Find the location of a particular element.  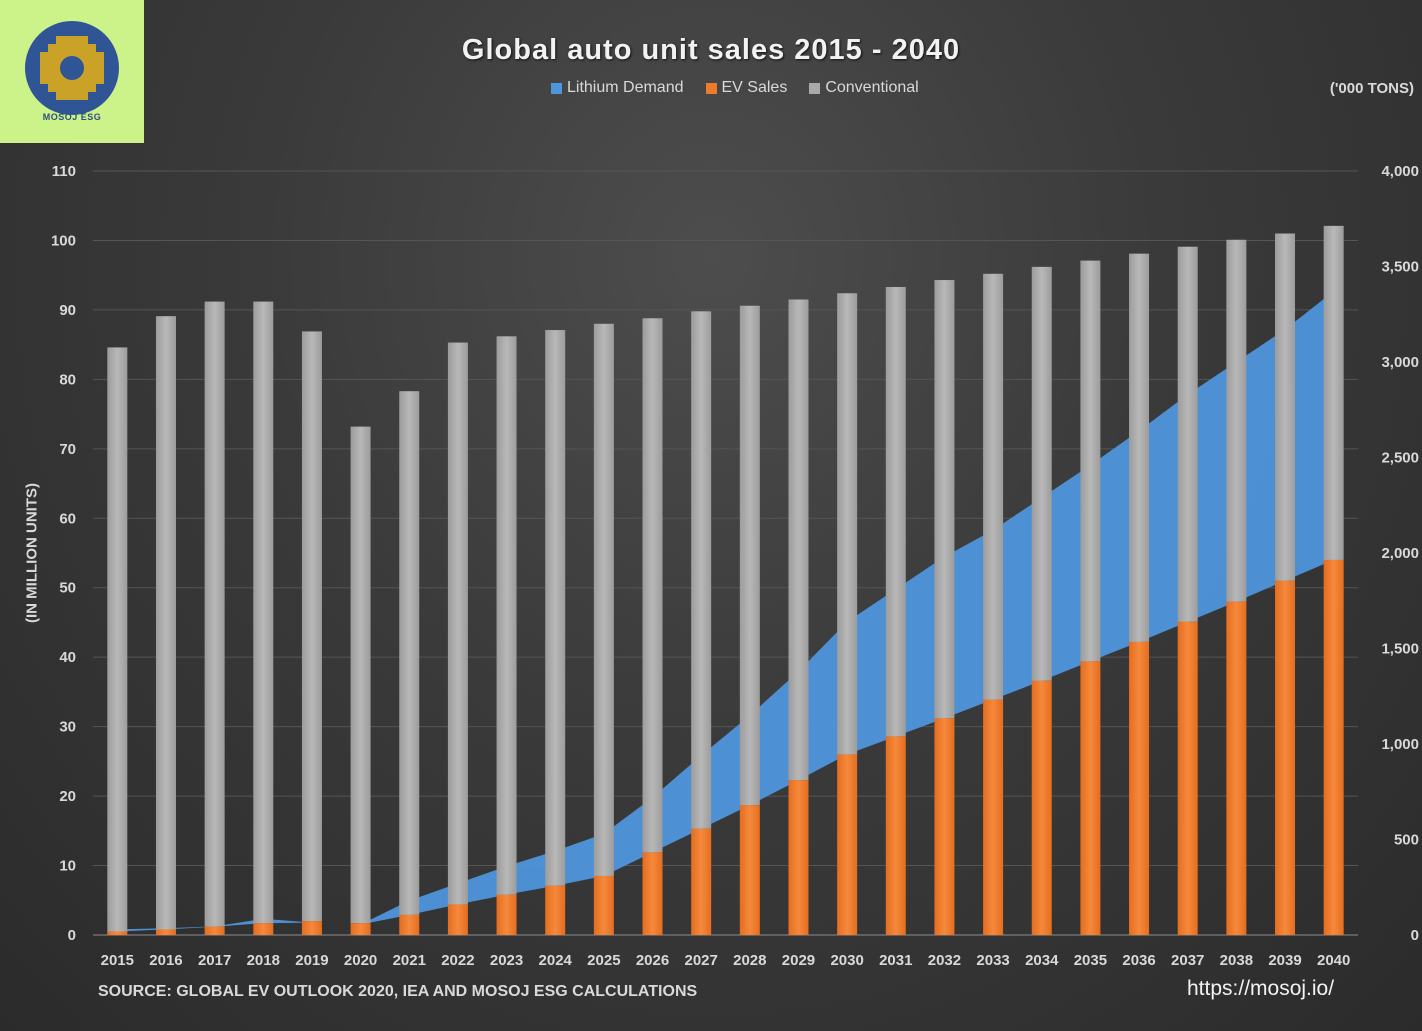

chart-legend: Lithium Demand EV Sales Conventional is located at coordinates (735, 88).